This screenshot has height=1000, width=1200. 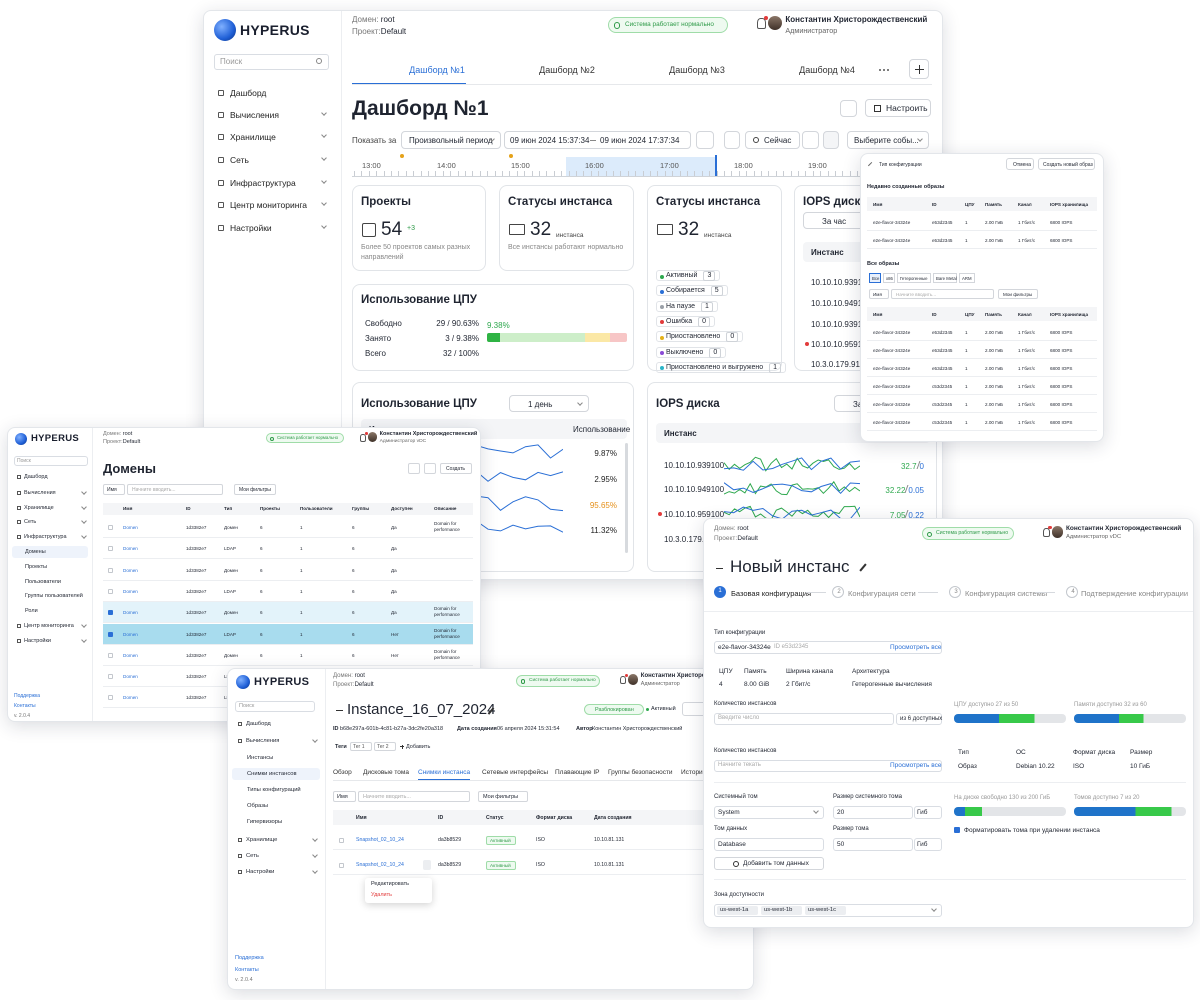 What do you see at coordinates (247, 970) in the screenshot?
I see `contacts-link: Контакты` at bounding box center [247, 970].